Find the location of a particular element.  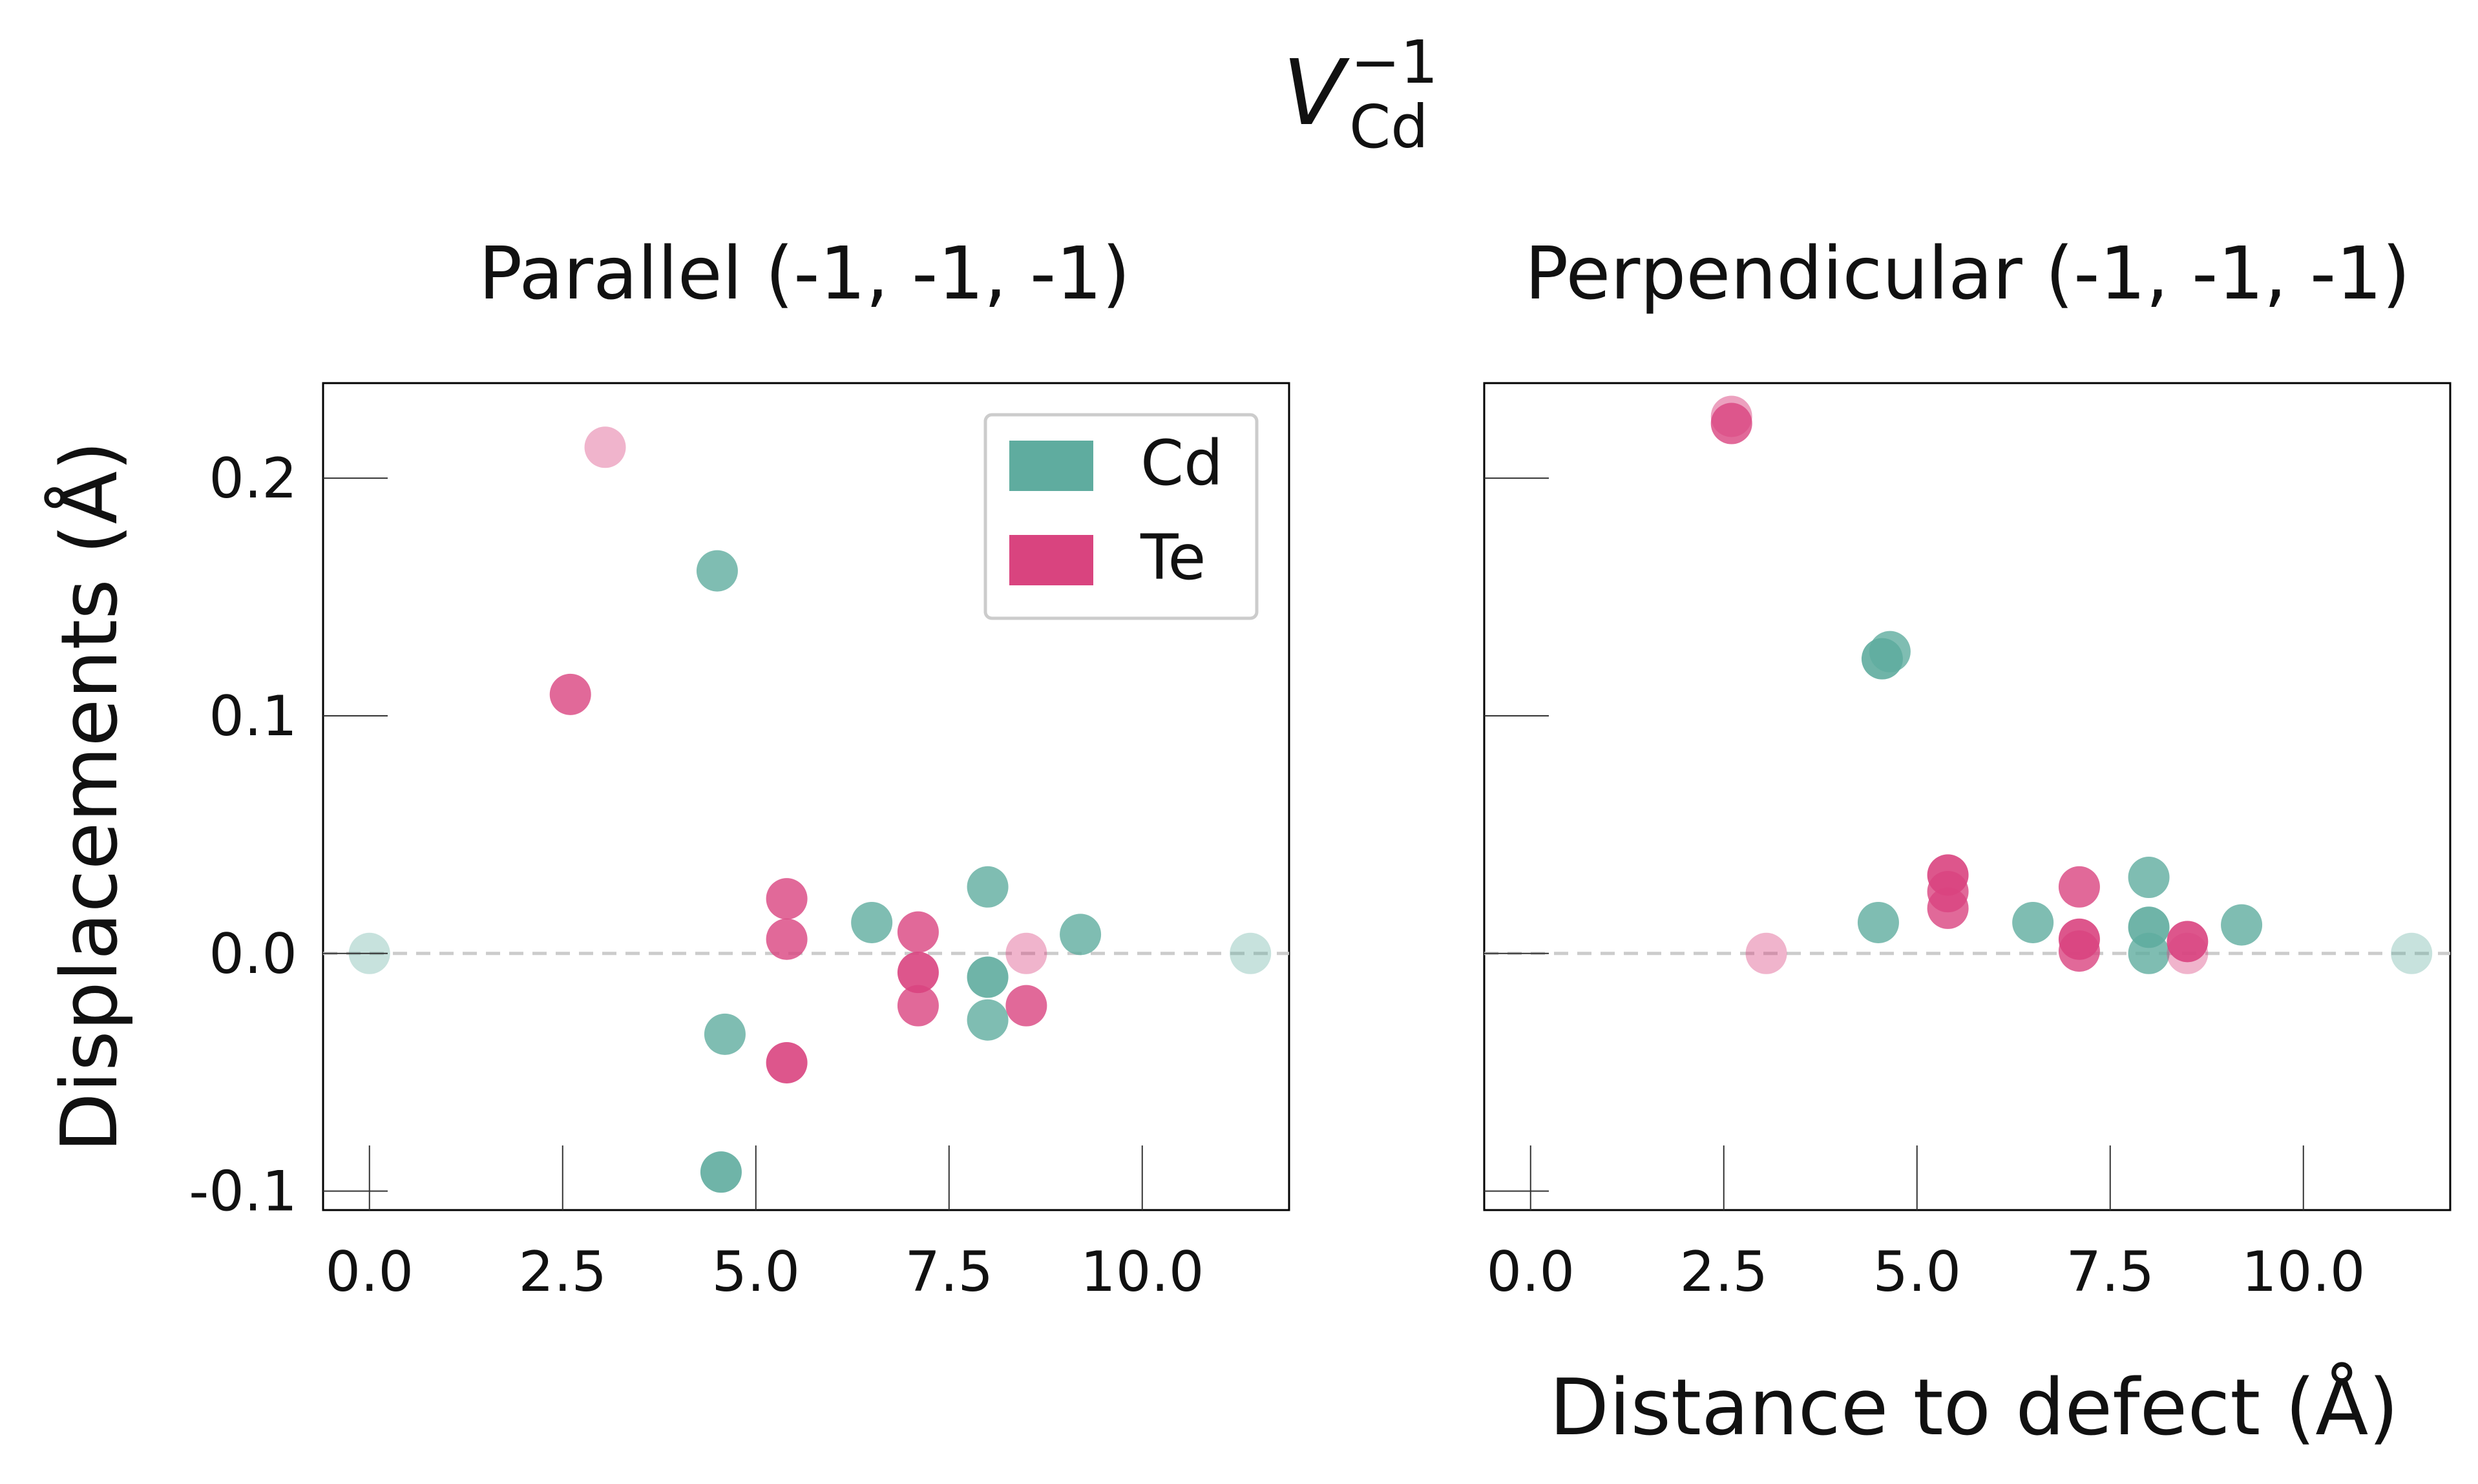

legend-label-te: Te is located at coordinates (1173, 557).